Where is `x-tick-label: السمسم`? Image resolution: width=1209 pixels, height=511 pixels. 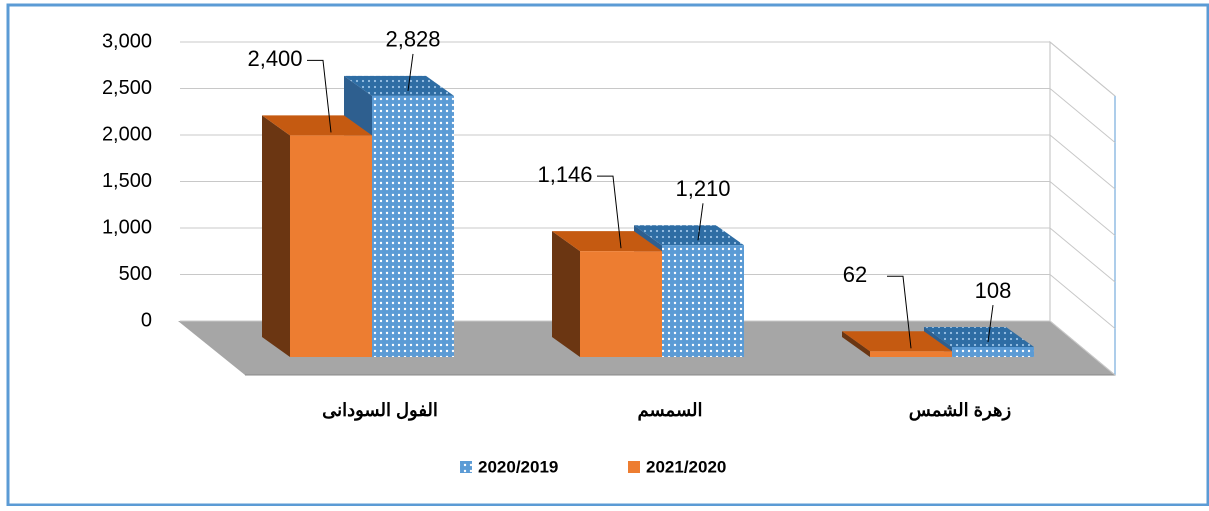 x-tick-label: السمسم is located at coordinates (670, 410).